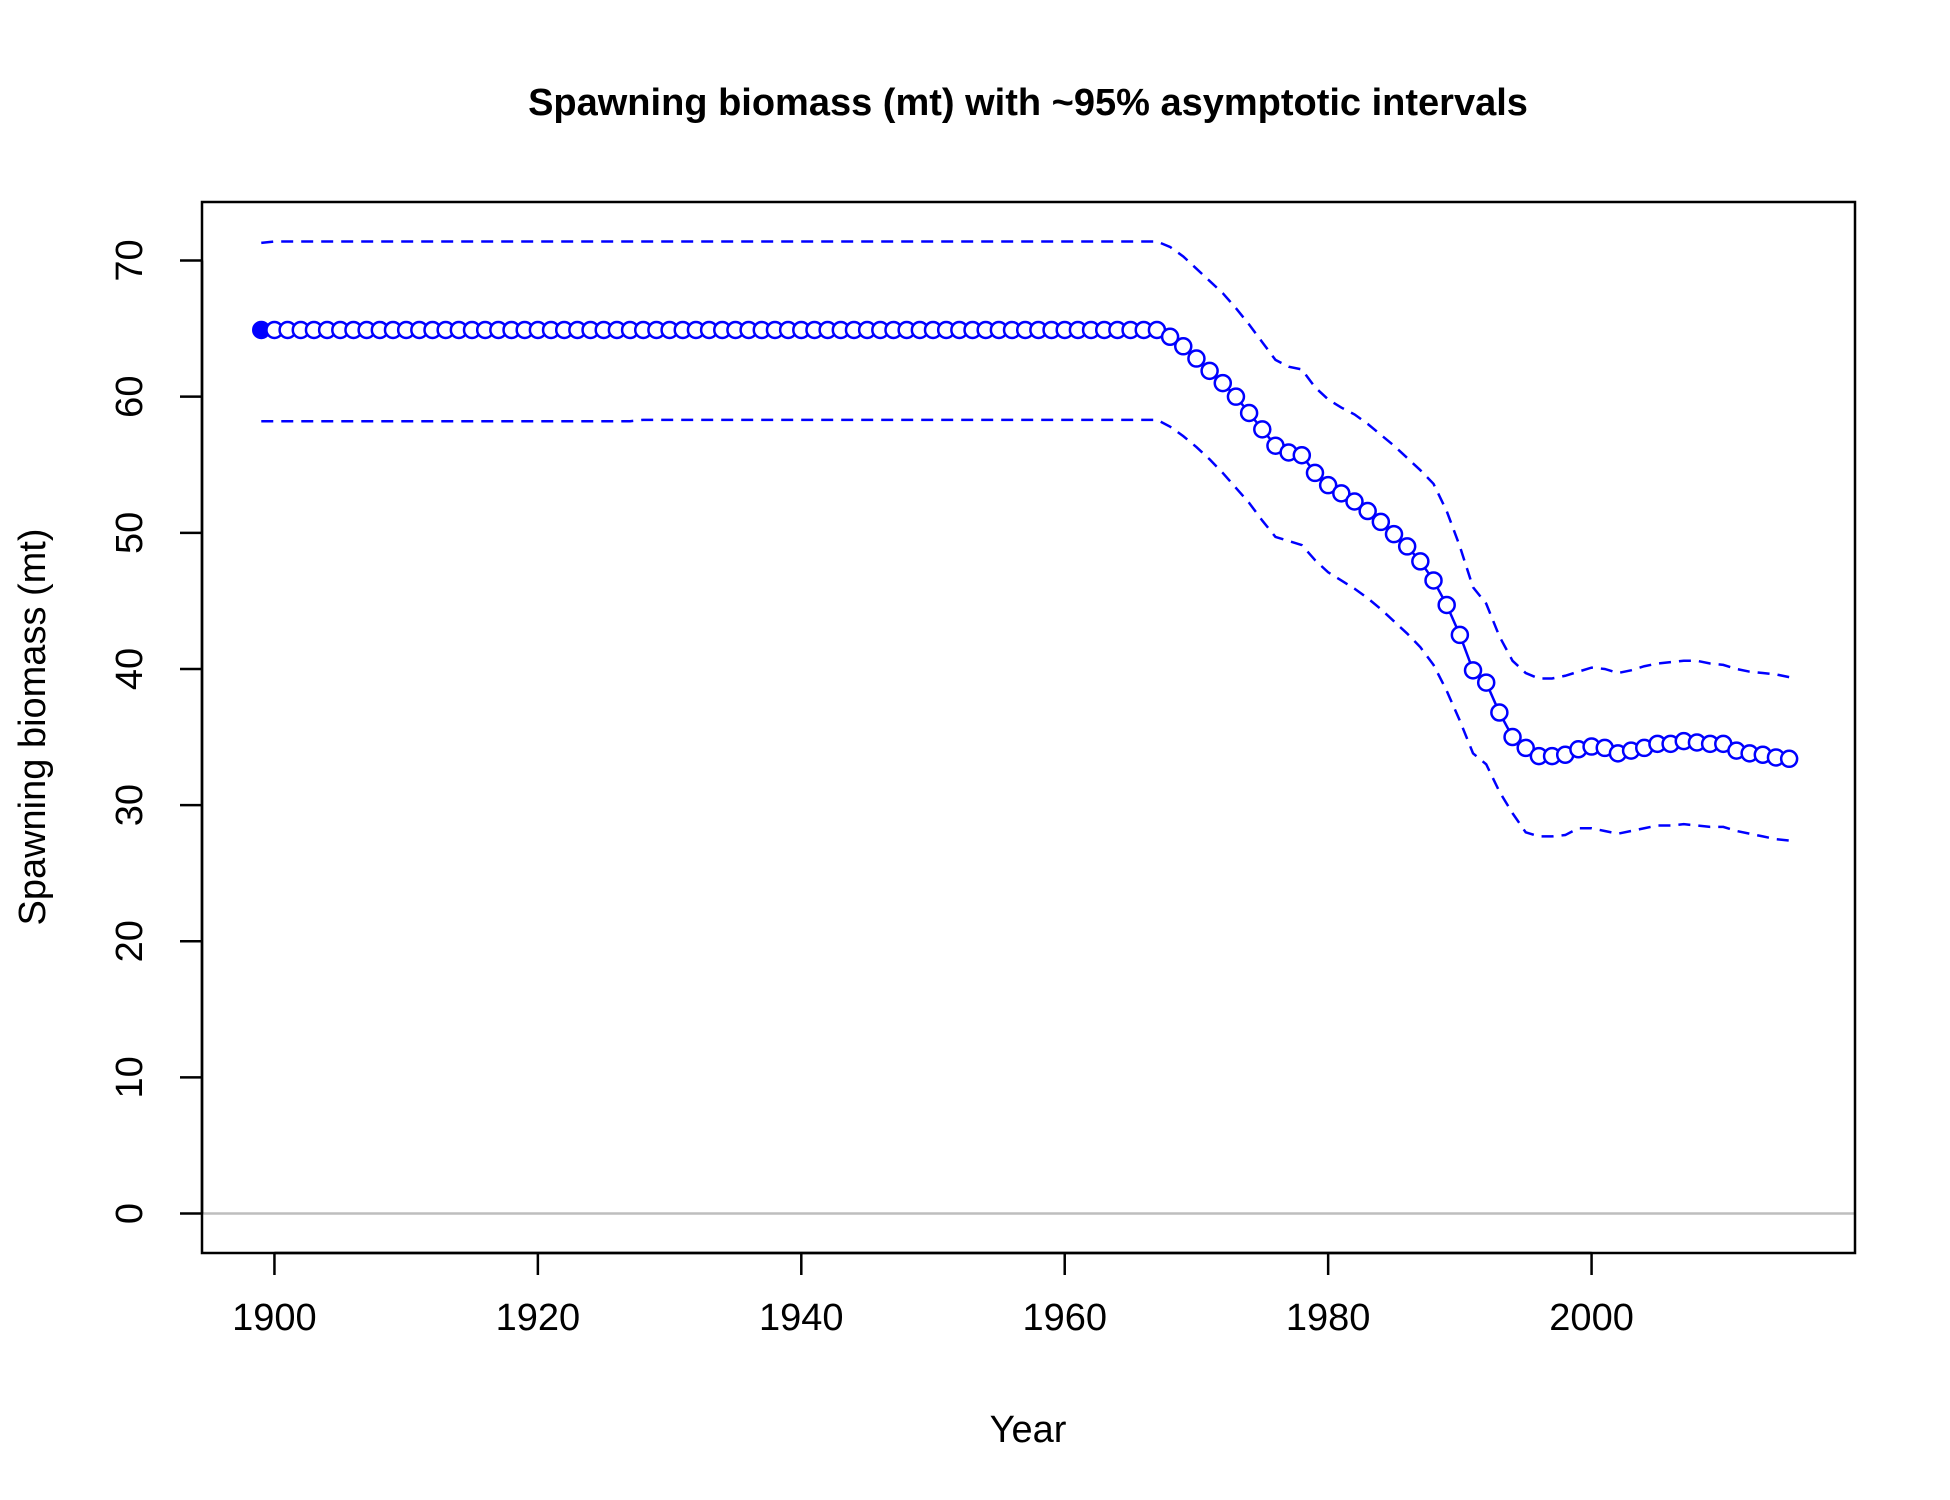  What do you see at coordinates (33, 726) in the screenshot?
I see `y-axis-label: Spawning biomass (mt)` at bounding box center [33, 726].